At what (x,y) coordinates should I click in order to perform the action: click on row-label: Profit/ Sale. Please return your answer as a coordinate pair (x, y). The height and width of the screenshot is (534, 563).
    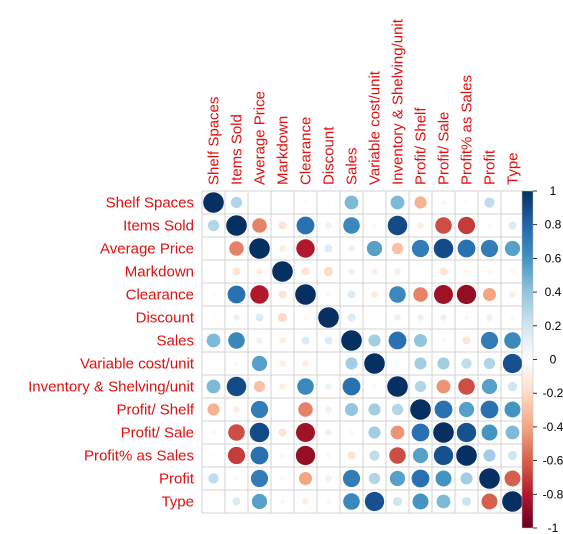
    Looking at the image, I should click on (157, 433).